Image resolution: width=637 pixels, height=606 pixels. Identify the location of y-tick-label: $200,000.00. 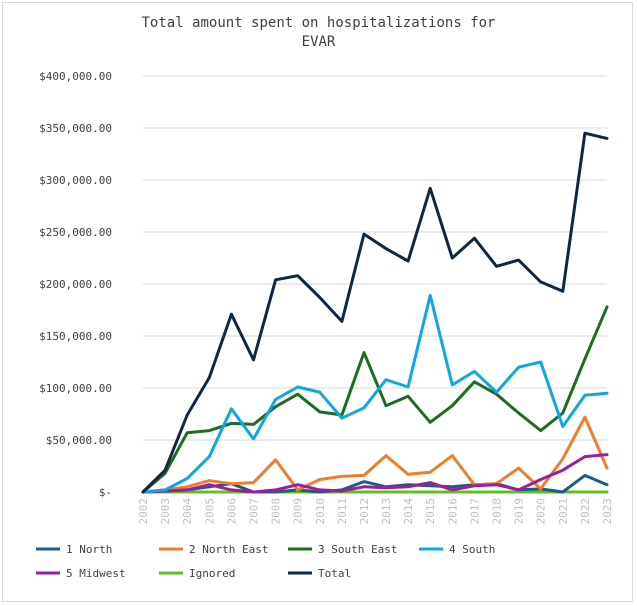
(75, 284).